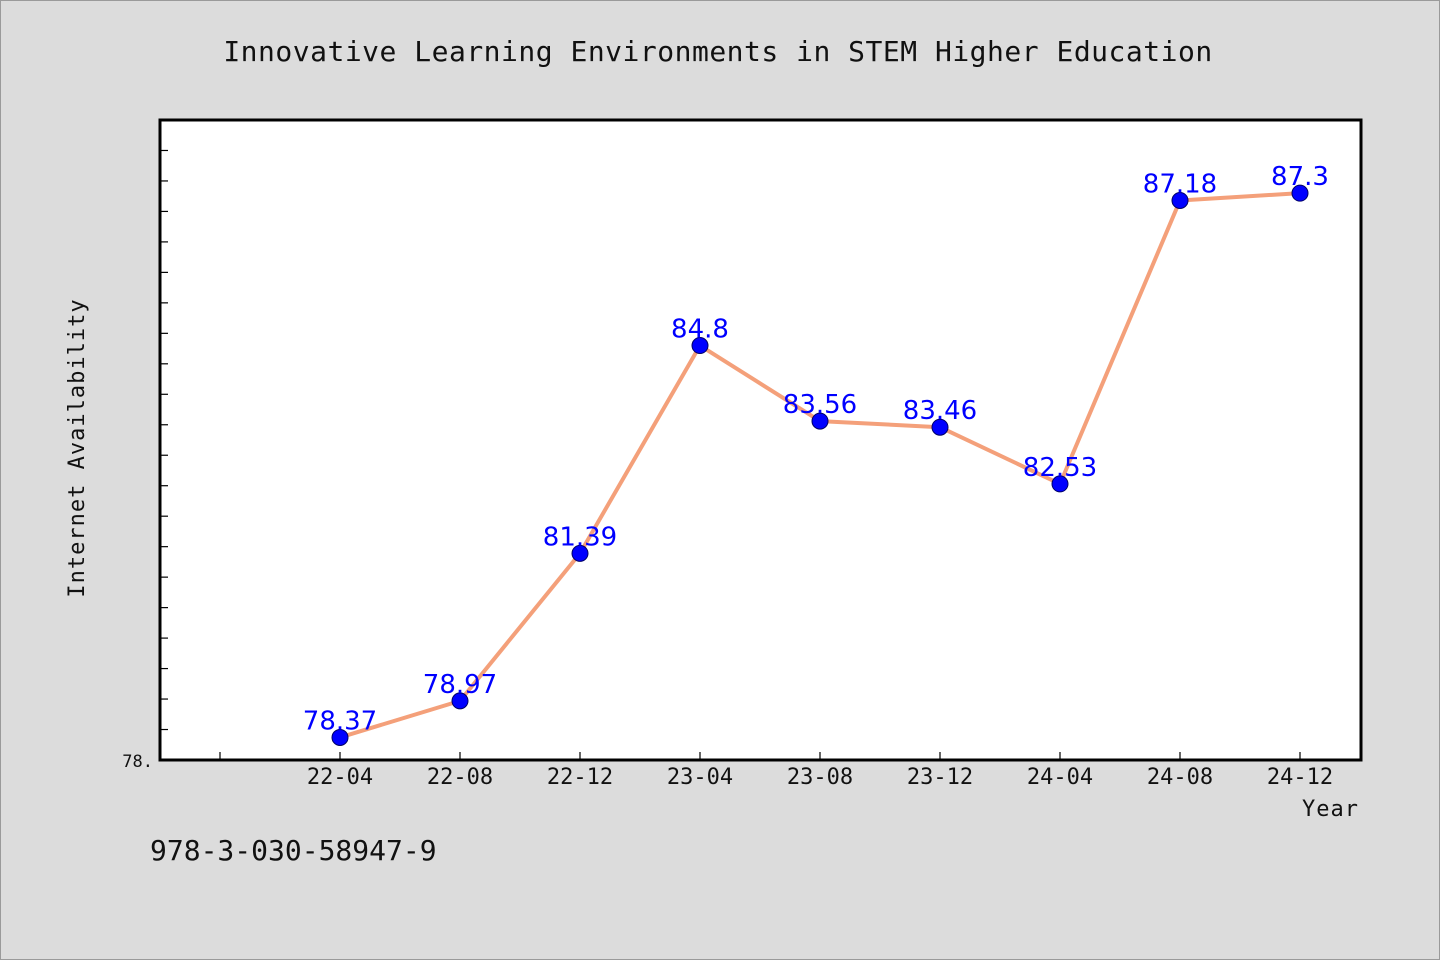 The height and width of the screenshot is (960, 1440). Describe the element at coordinates (340, 777) in the screenshot. I see `x-tick-label: 22-04` at that location.